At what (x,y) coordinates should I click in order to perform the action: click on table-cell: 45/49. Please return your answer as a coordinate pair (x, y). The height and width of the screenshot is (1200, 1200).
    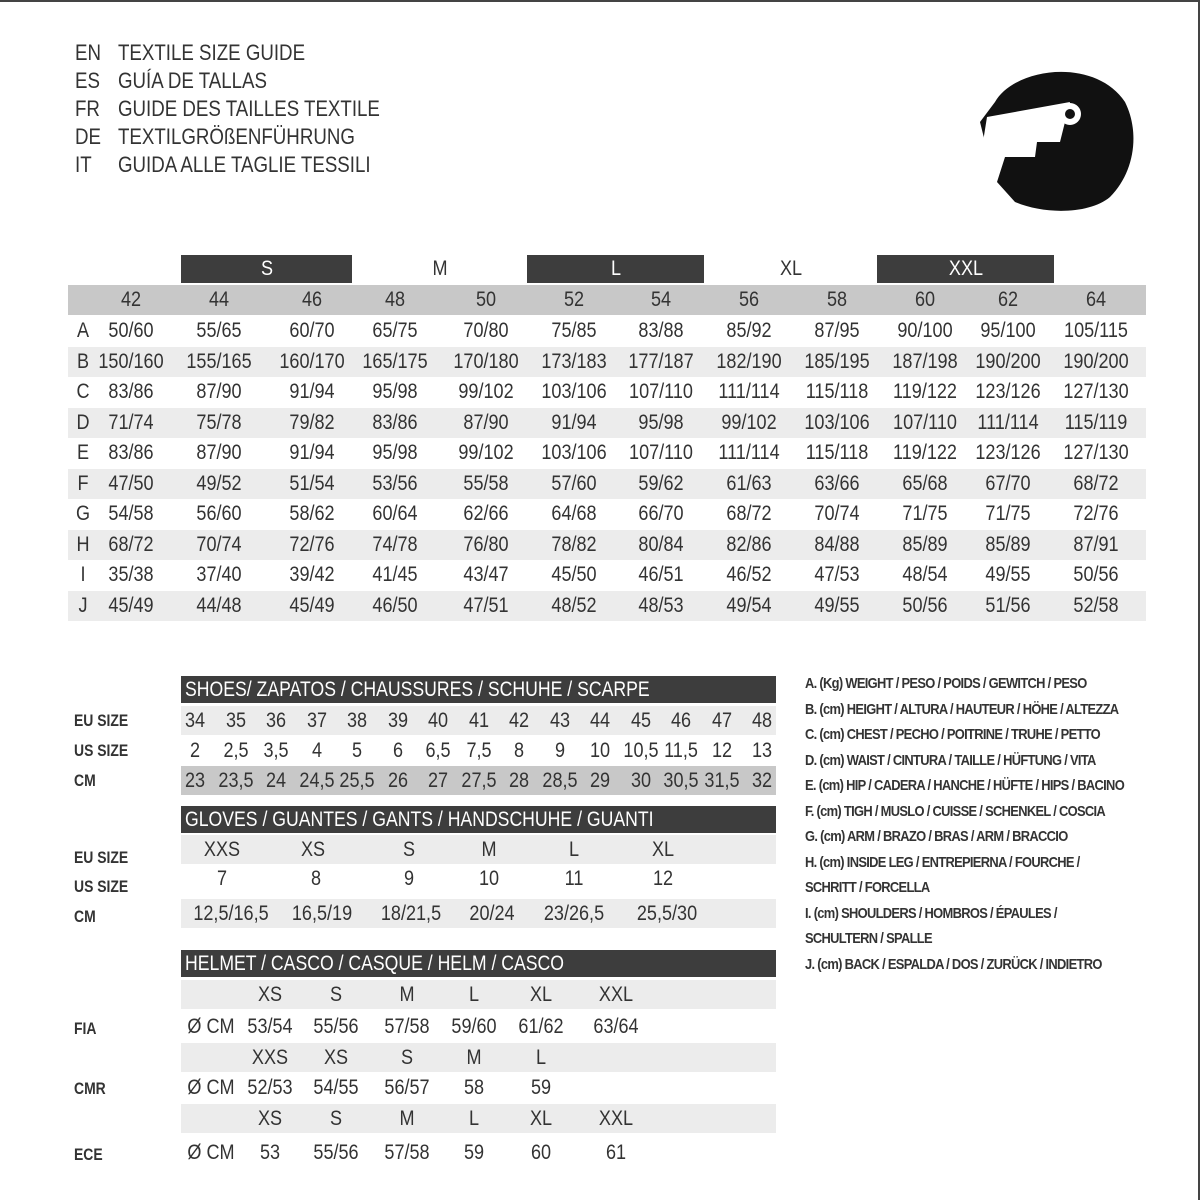
    Looking at the image, I should click on (312, 605).